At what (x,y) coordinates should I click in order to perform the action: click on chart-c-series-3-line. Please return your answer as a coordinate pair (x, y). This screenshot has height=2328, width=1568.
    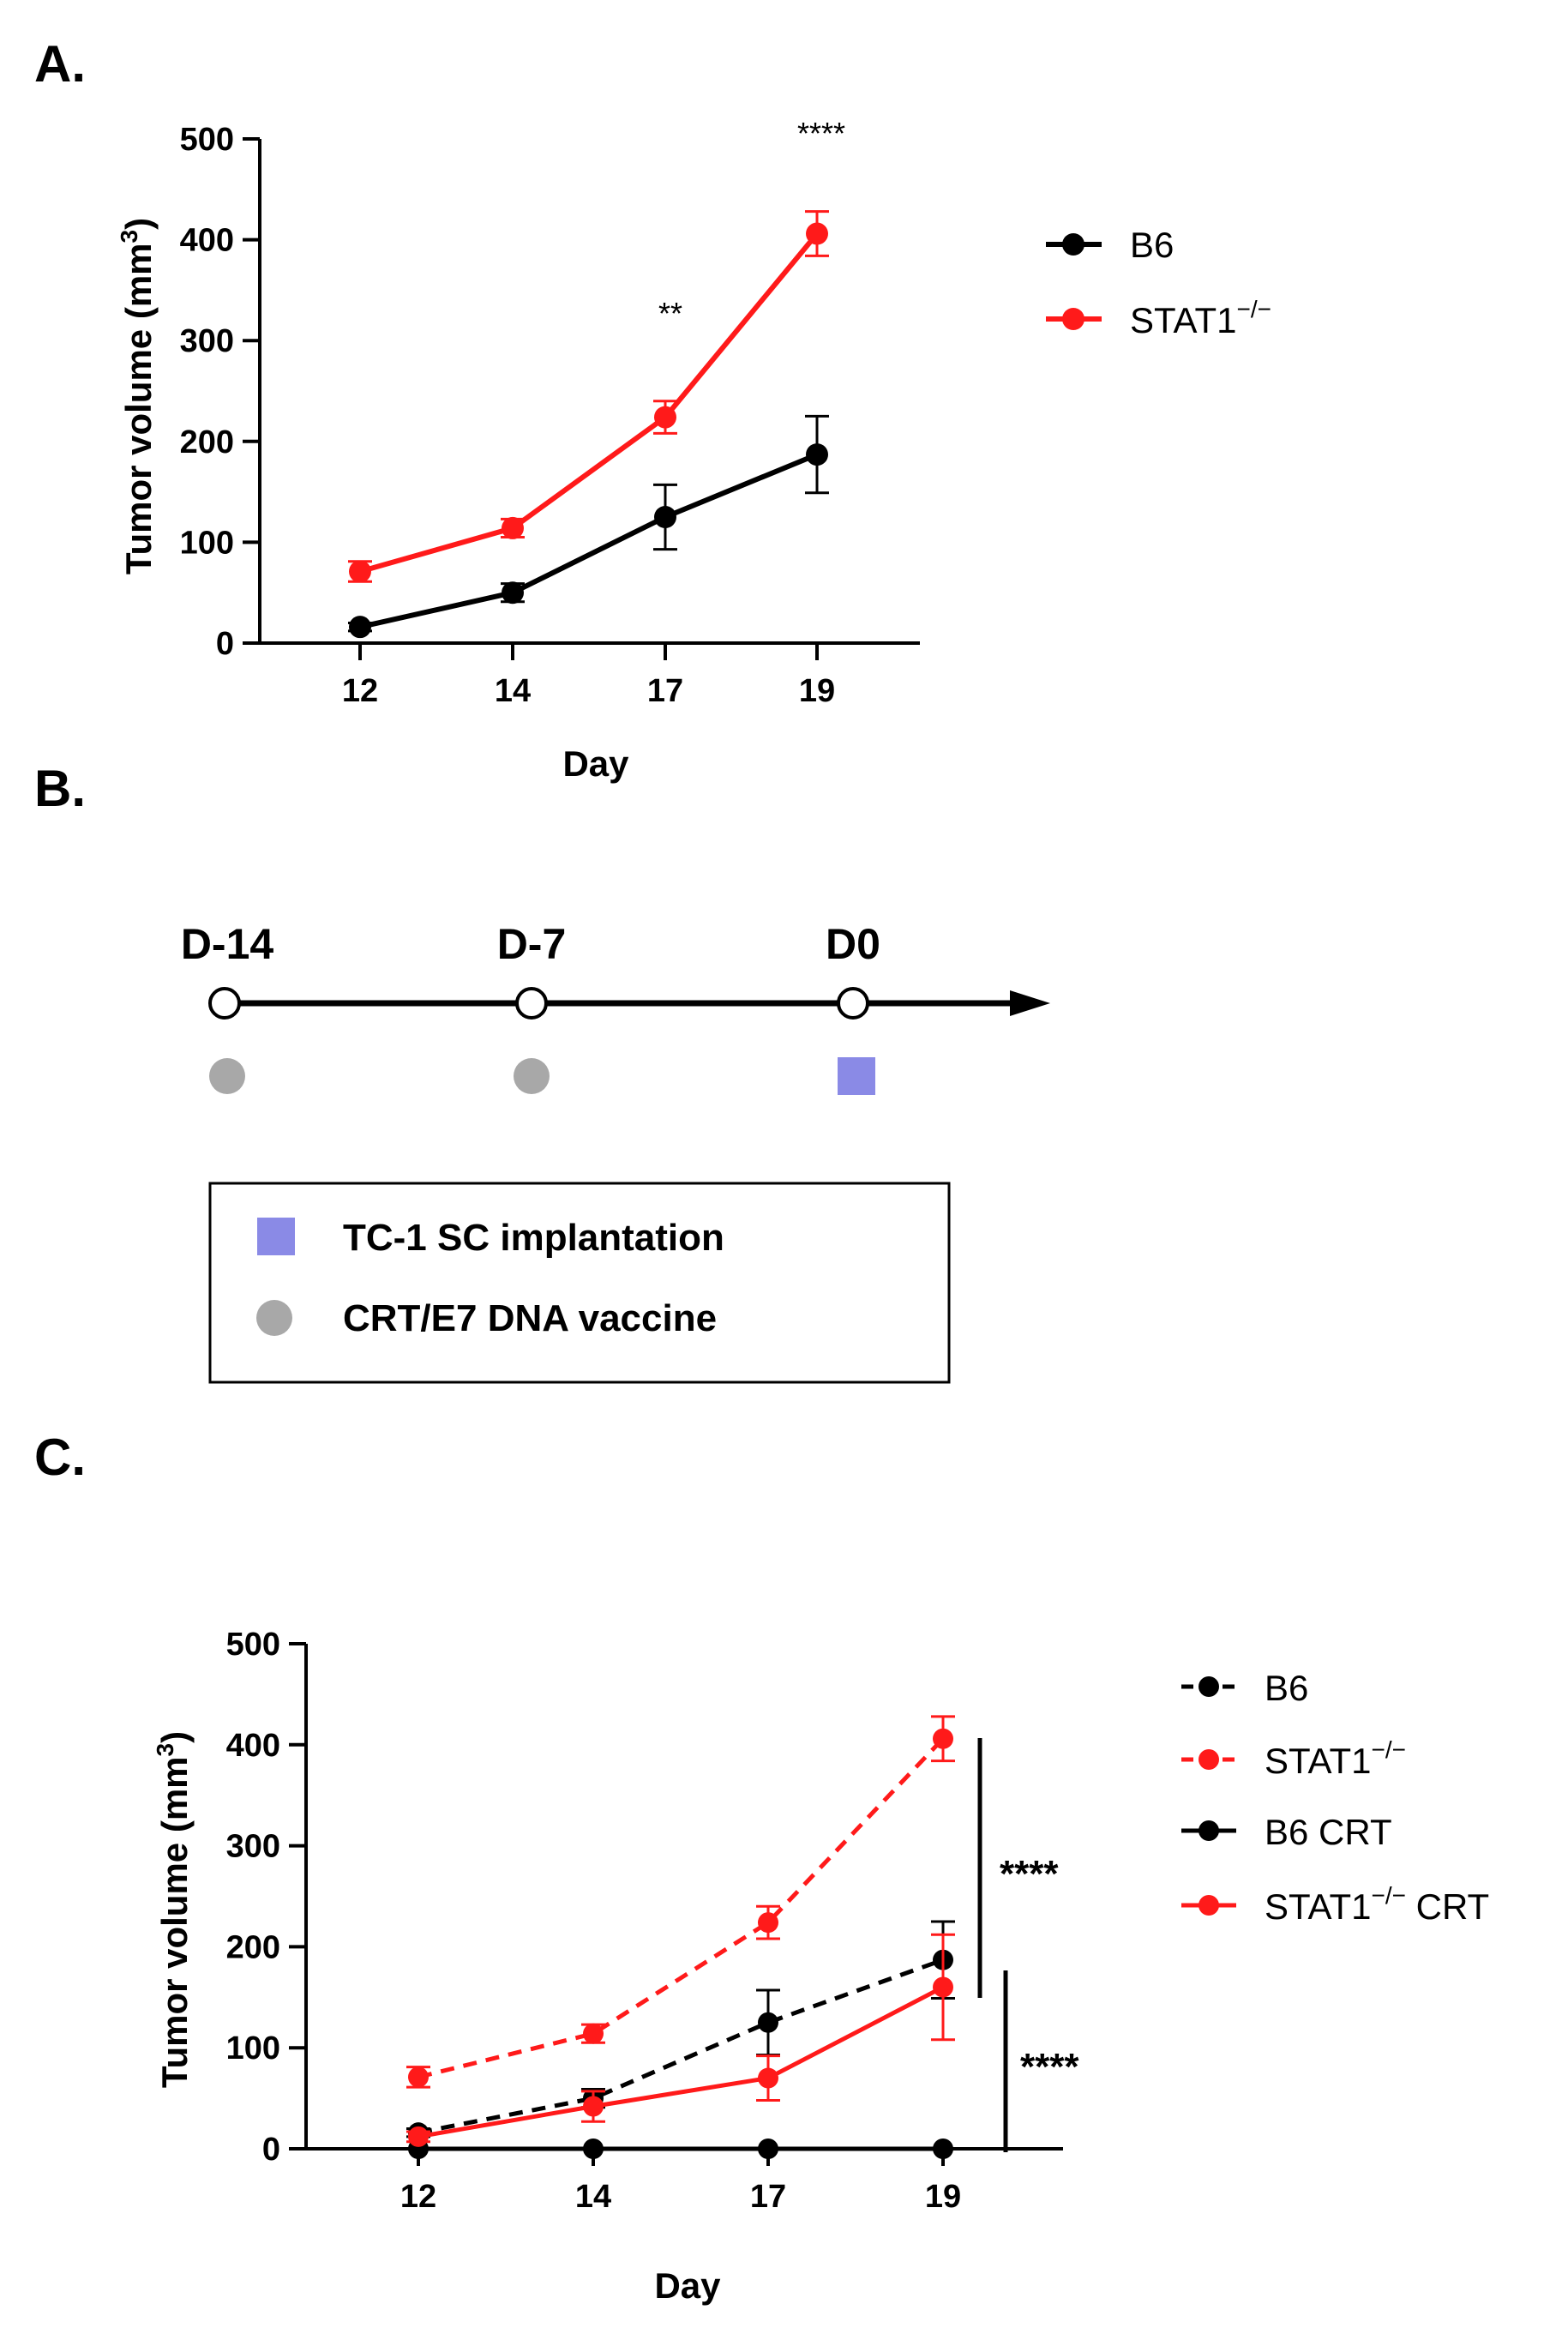
    Looking at the image, I should click on (681, 2062).